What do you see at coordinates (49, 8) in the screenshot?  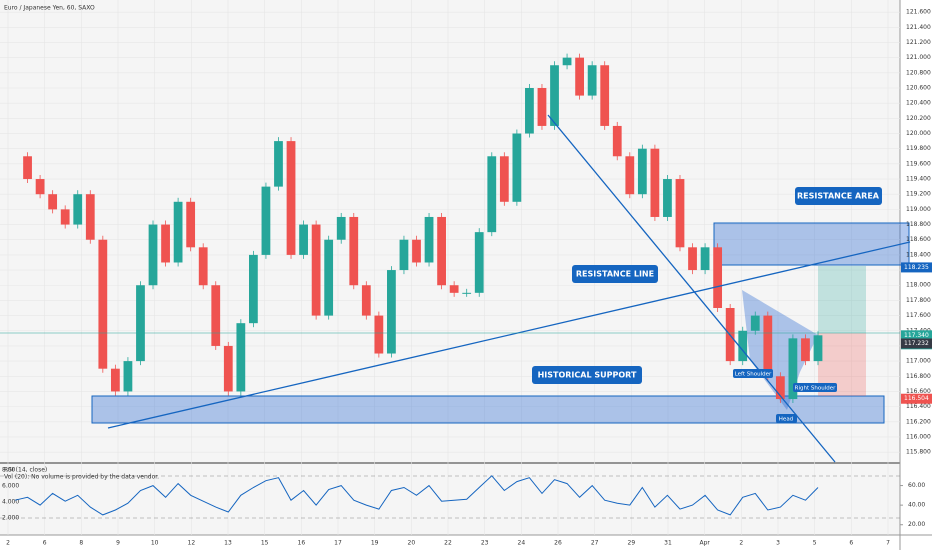 I see `chart-title: Euro / Japanese Yen, 60, SAXO` at bounding box center [49, 8].